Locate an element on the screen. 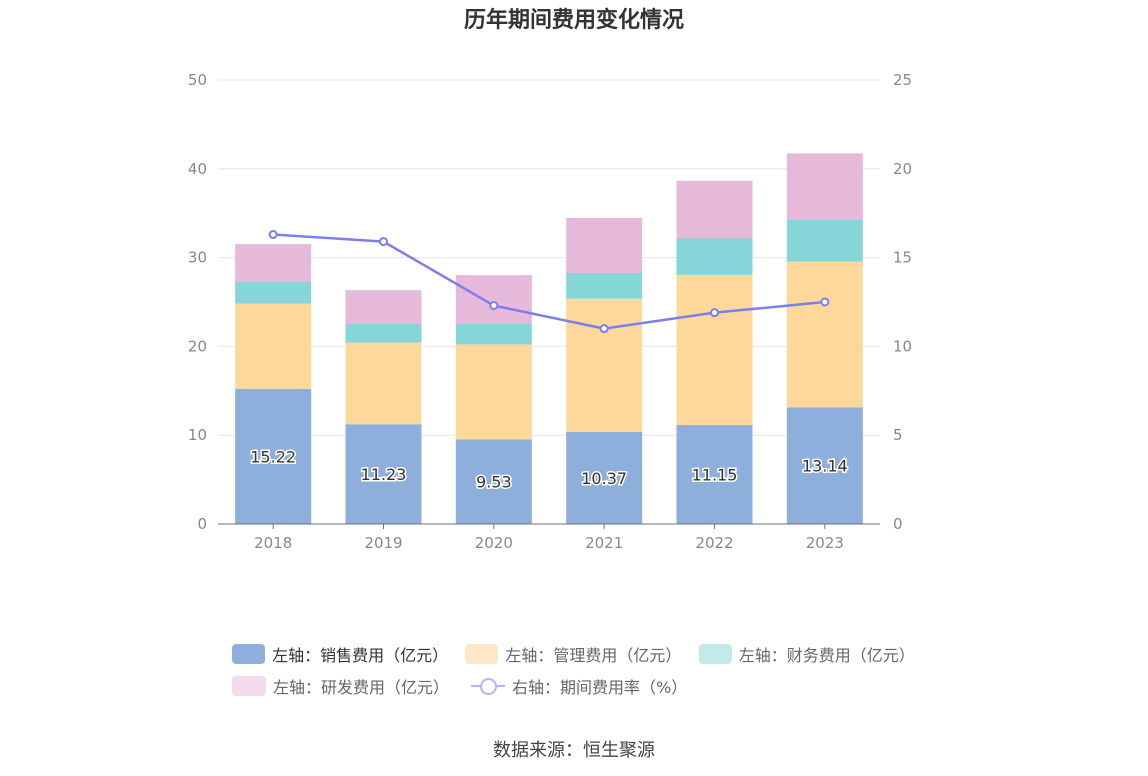 This screenshot has width=1148, height=776. data-label-sales: 10.37 is located at coordinates (604, 478).